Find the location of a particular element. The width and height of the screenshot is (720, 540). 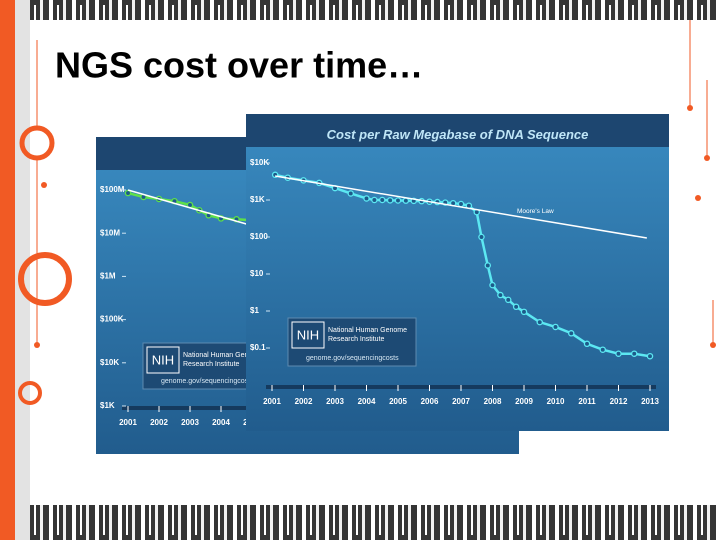

x-tick-label: 2012 is located at coordinates (619, 401).